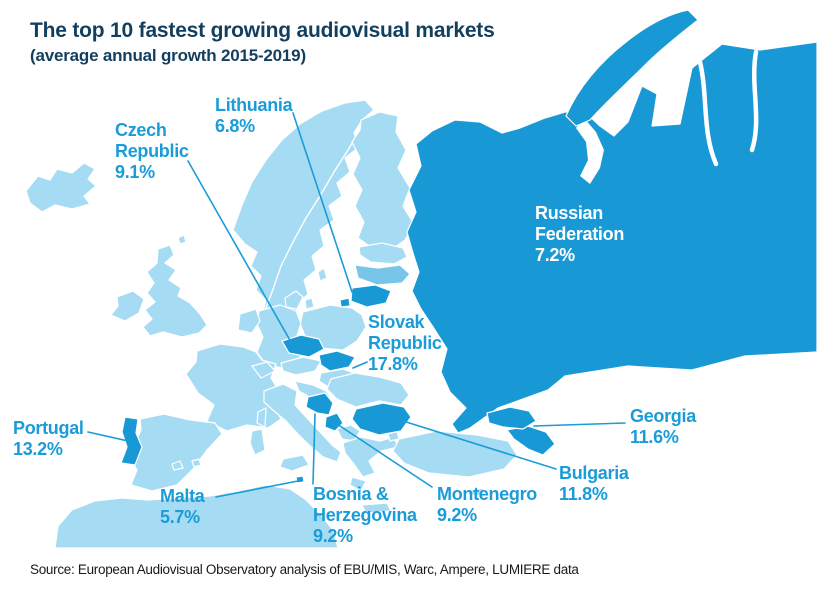 The image size is (817, 591). Describe the element at coordinates (127, 306) in the screenshot. I see `country-ireland` at that location.